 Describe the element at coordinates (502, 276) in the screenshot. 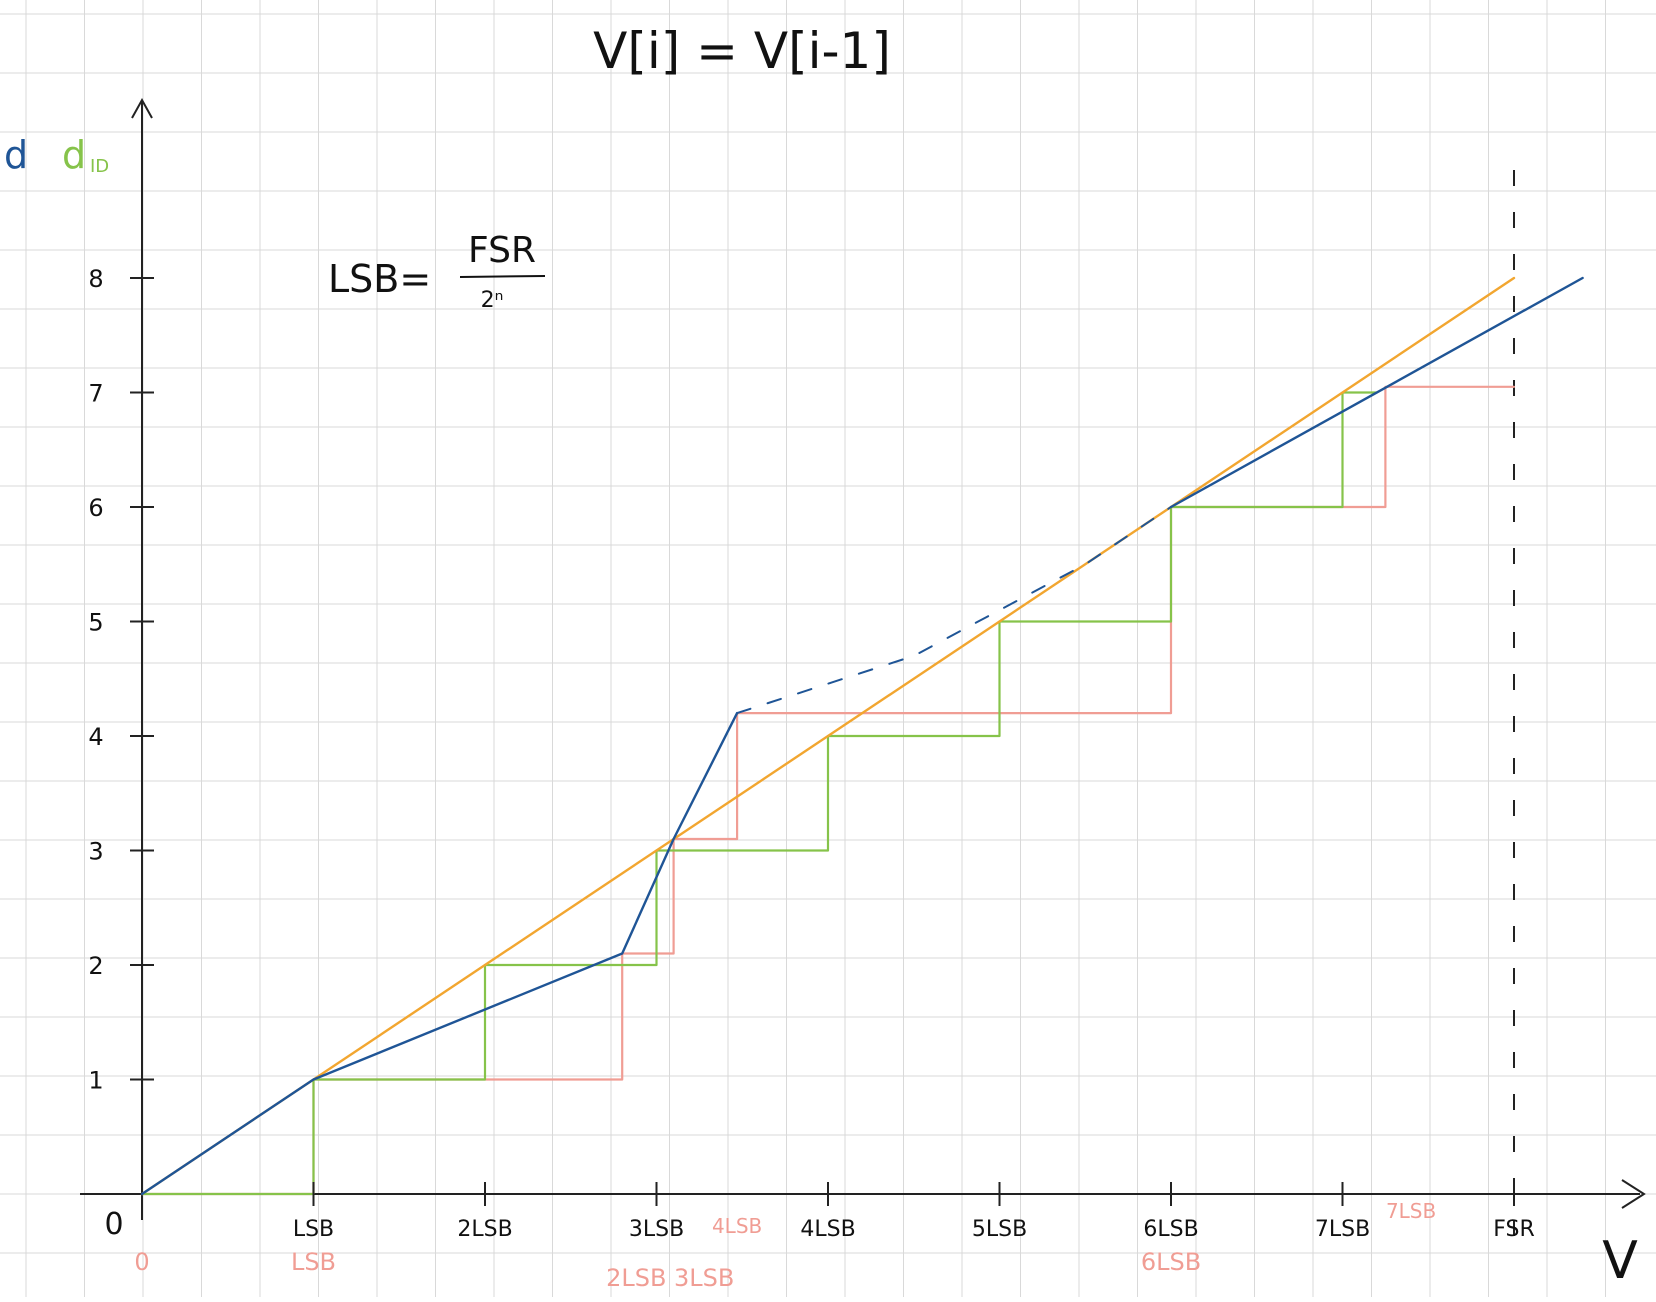

I see `formula-fraction-bar` at that location.